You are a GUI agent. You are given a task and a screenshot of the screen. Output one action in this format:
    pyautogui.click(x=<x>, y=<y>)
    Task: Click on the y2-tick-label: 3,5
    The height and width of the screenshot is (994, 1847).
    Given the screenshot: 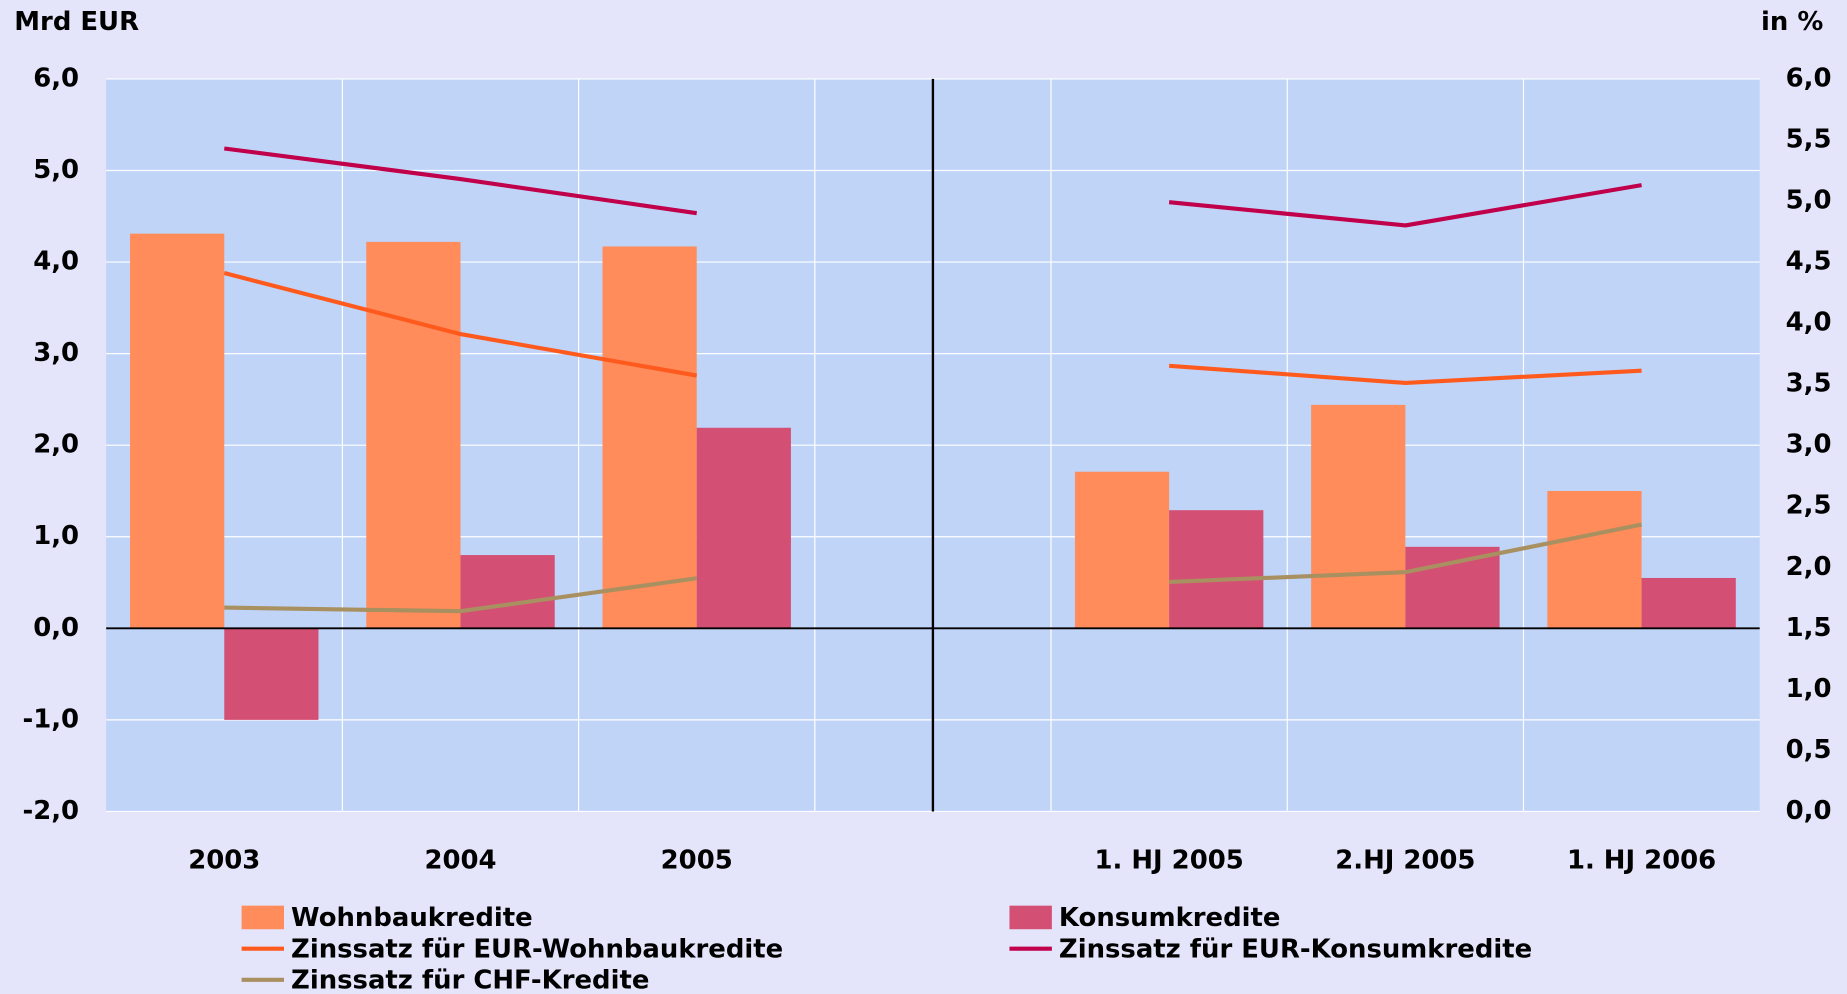 What is the action you would take?
    pyautogui.click(x=1809, y=384)
    